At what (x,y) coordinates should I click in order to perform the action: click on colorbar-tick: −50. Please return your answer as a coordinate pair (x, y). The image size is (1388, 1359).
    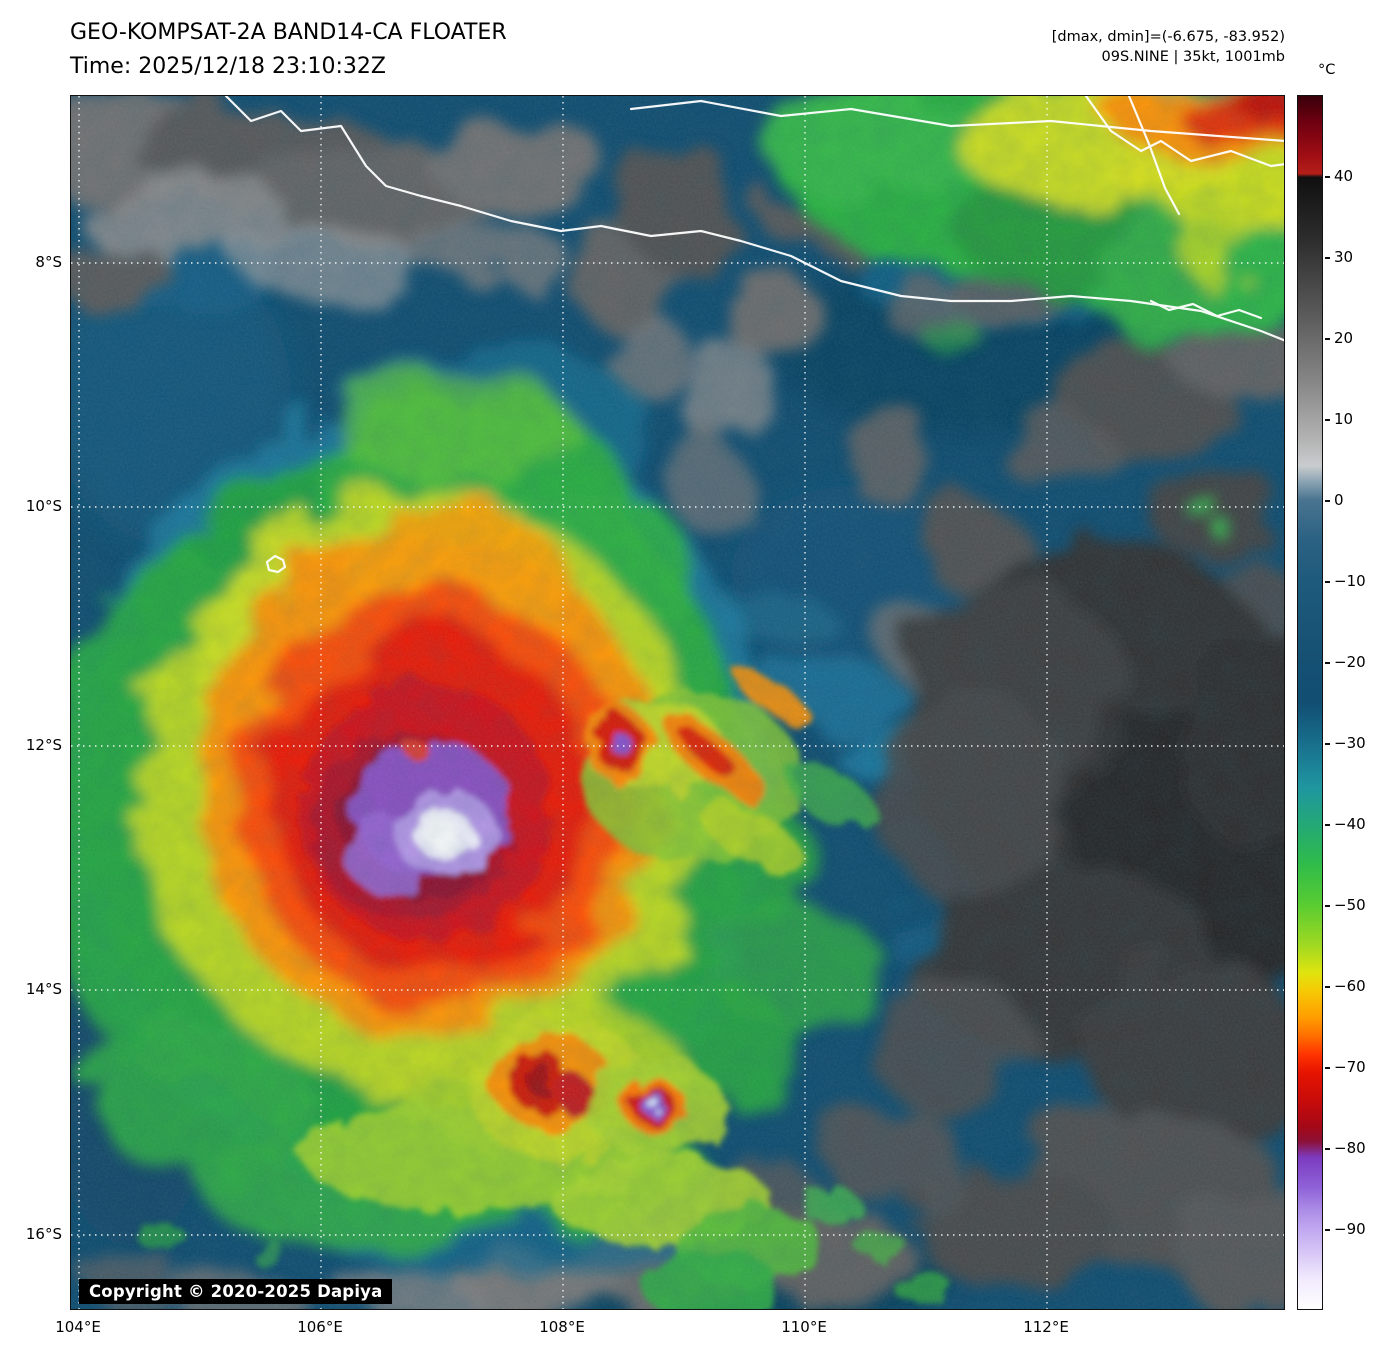
    Looking at the image, I should click on (1355, 905).